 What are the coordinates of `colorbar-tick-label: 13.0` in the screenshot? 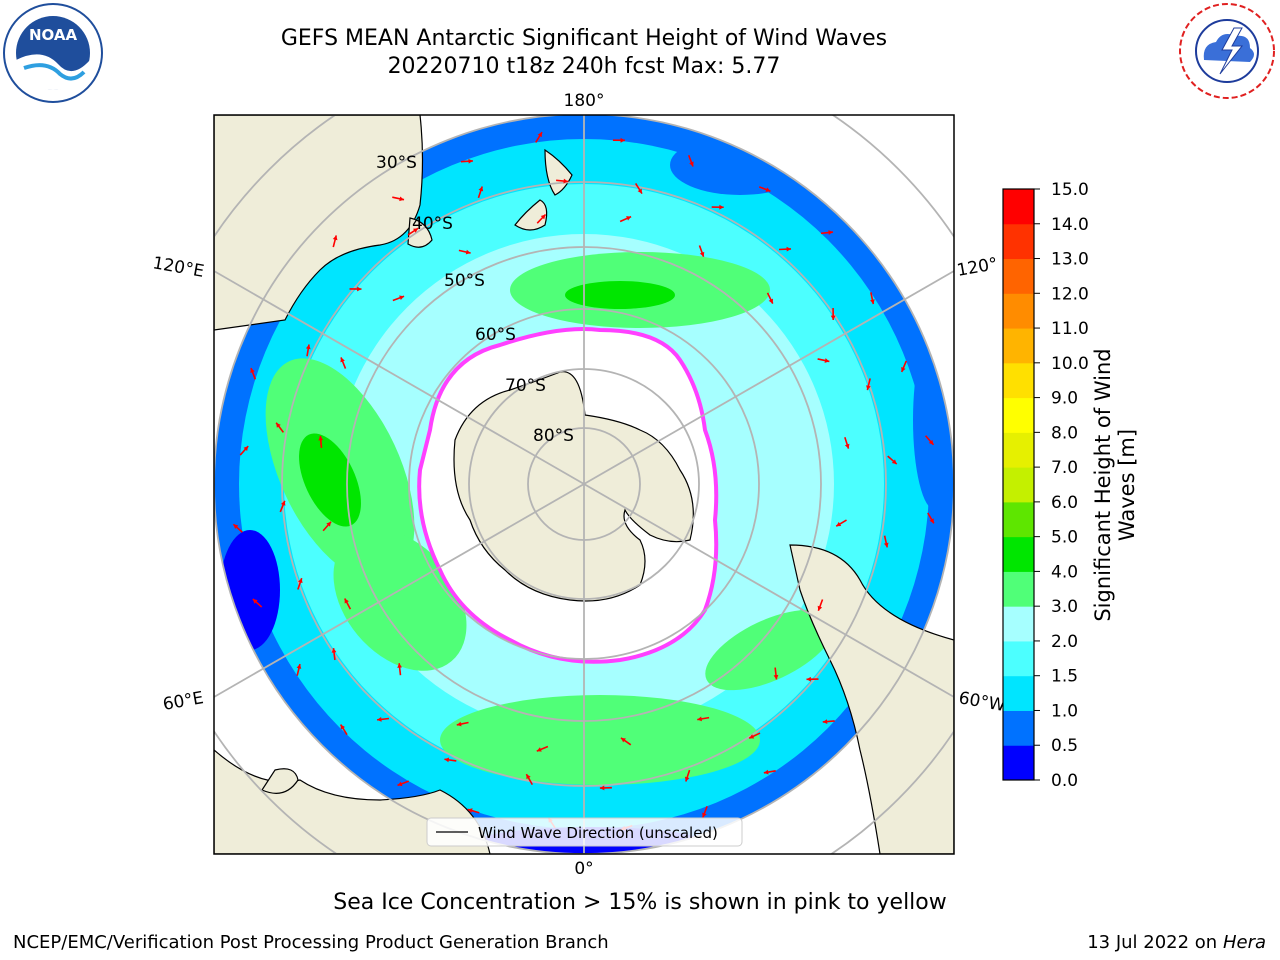 It's located at (1070, 260).